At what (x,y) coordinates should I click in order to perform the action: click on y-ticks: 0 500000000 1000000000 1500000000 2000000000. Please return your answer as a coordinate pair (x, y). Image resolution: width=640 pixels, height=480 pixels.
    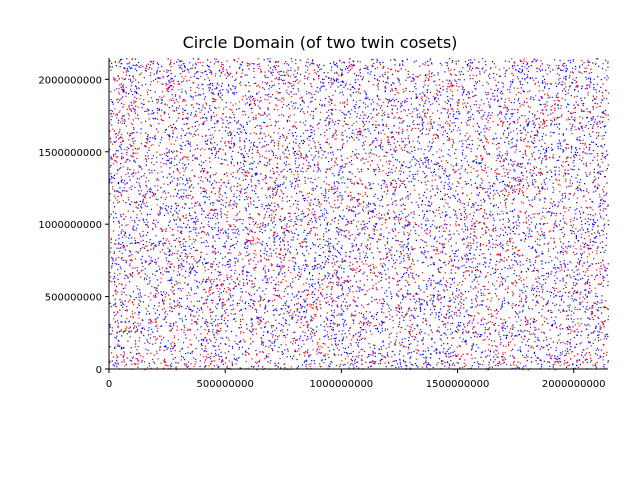
    Looking at the image, I should click on (73, 225).